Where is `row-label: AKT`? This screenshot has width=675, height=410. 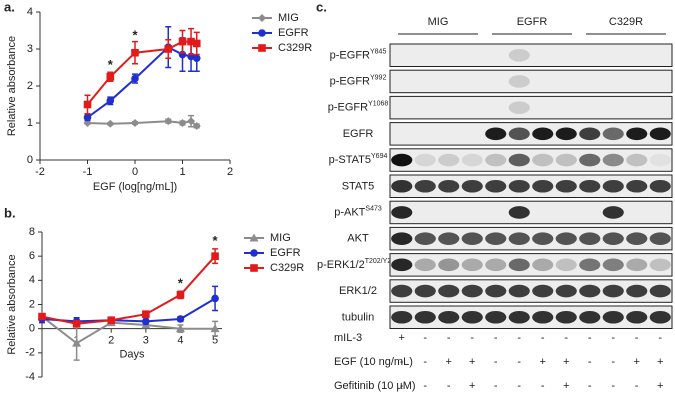
row-label: AKT is located at coordinates (358, 239).